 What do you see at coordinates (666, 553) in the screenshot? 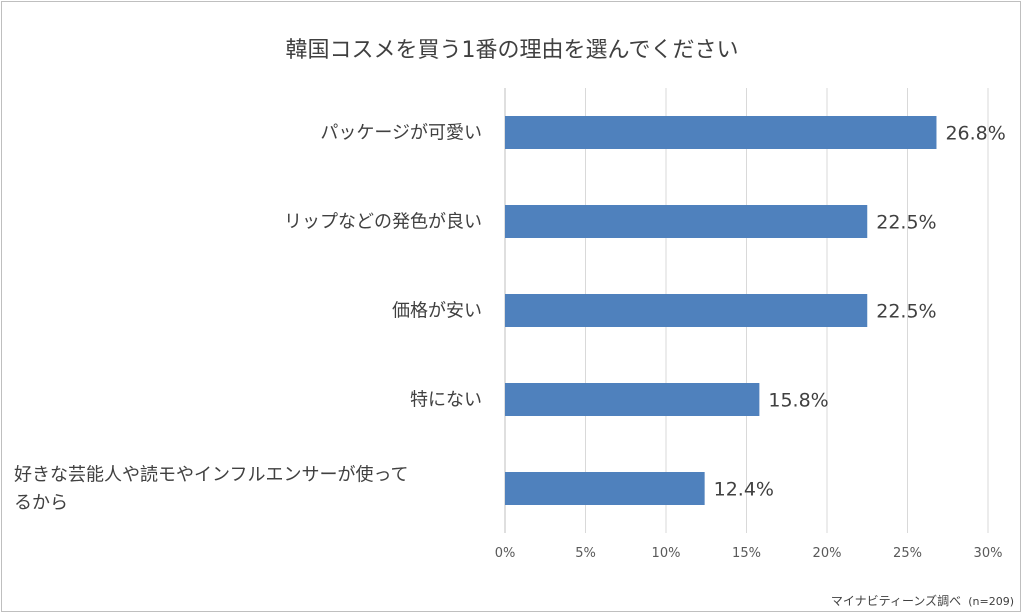
I see `x-tick-label: 10%` at bounding box center [666, 553].